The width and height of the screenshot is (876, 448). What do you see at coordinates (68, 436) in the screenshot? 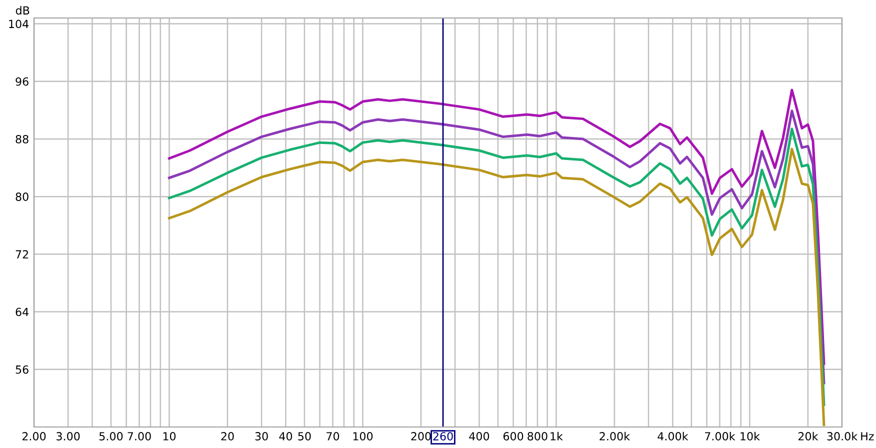
I see `x-tick-label: 3.00` at bounding box center [68, 436].